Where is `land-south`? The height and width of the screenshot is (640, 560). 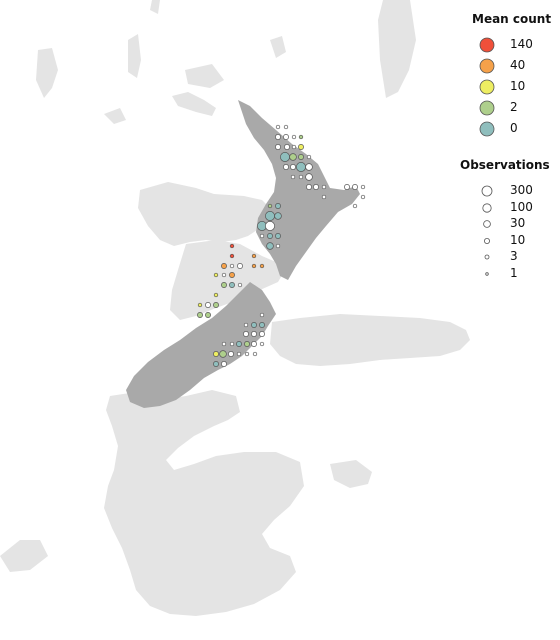
land-south is located at coordinates (204, 503).